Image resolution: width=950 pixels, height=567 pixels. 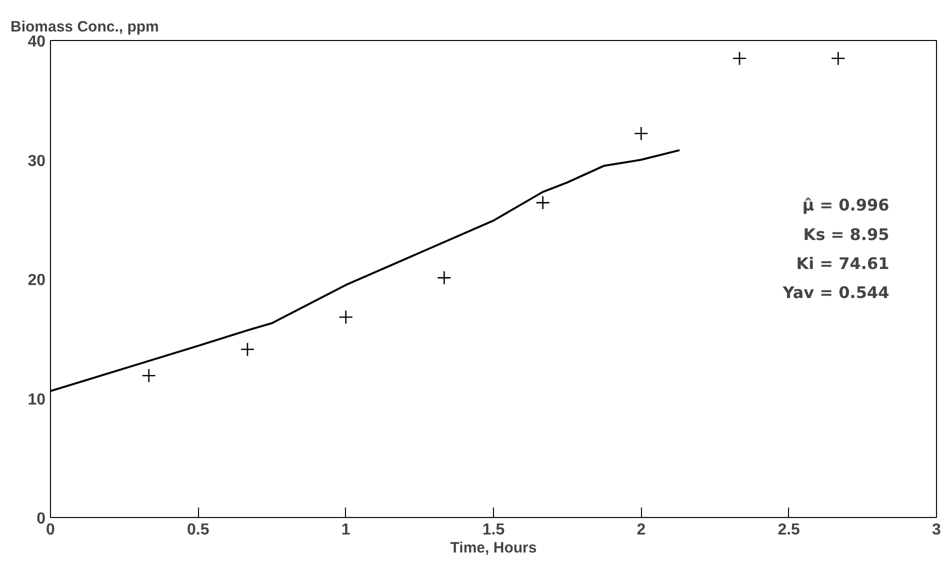 I want to click on annotation: Yav = 0.544, so click(x=836, y=292).